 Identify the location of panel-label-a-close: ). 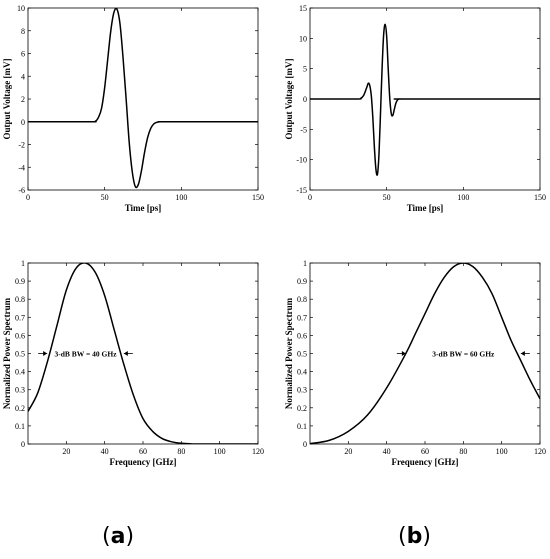
(130, 536).